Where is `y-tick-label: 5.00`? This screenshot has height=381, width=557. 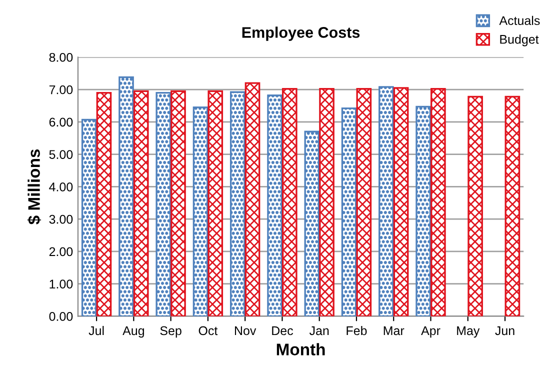 y-tick-label: 5.00 is located at coordinates (61, 154).